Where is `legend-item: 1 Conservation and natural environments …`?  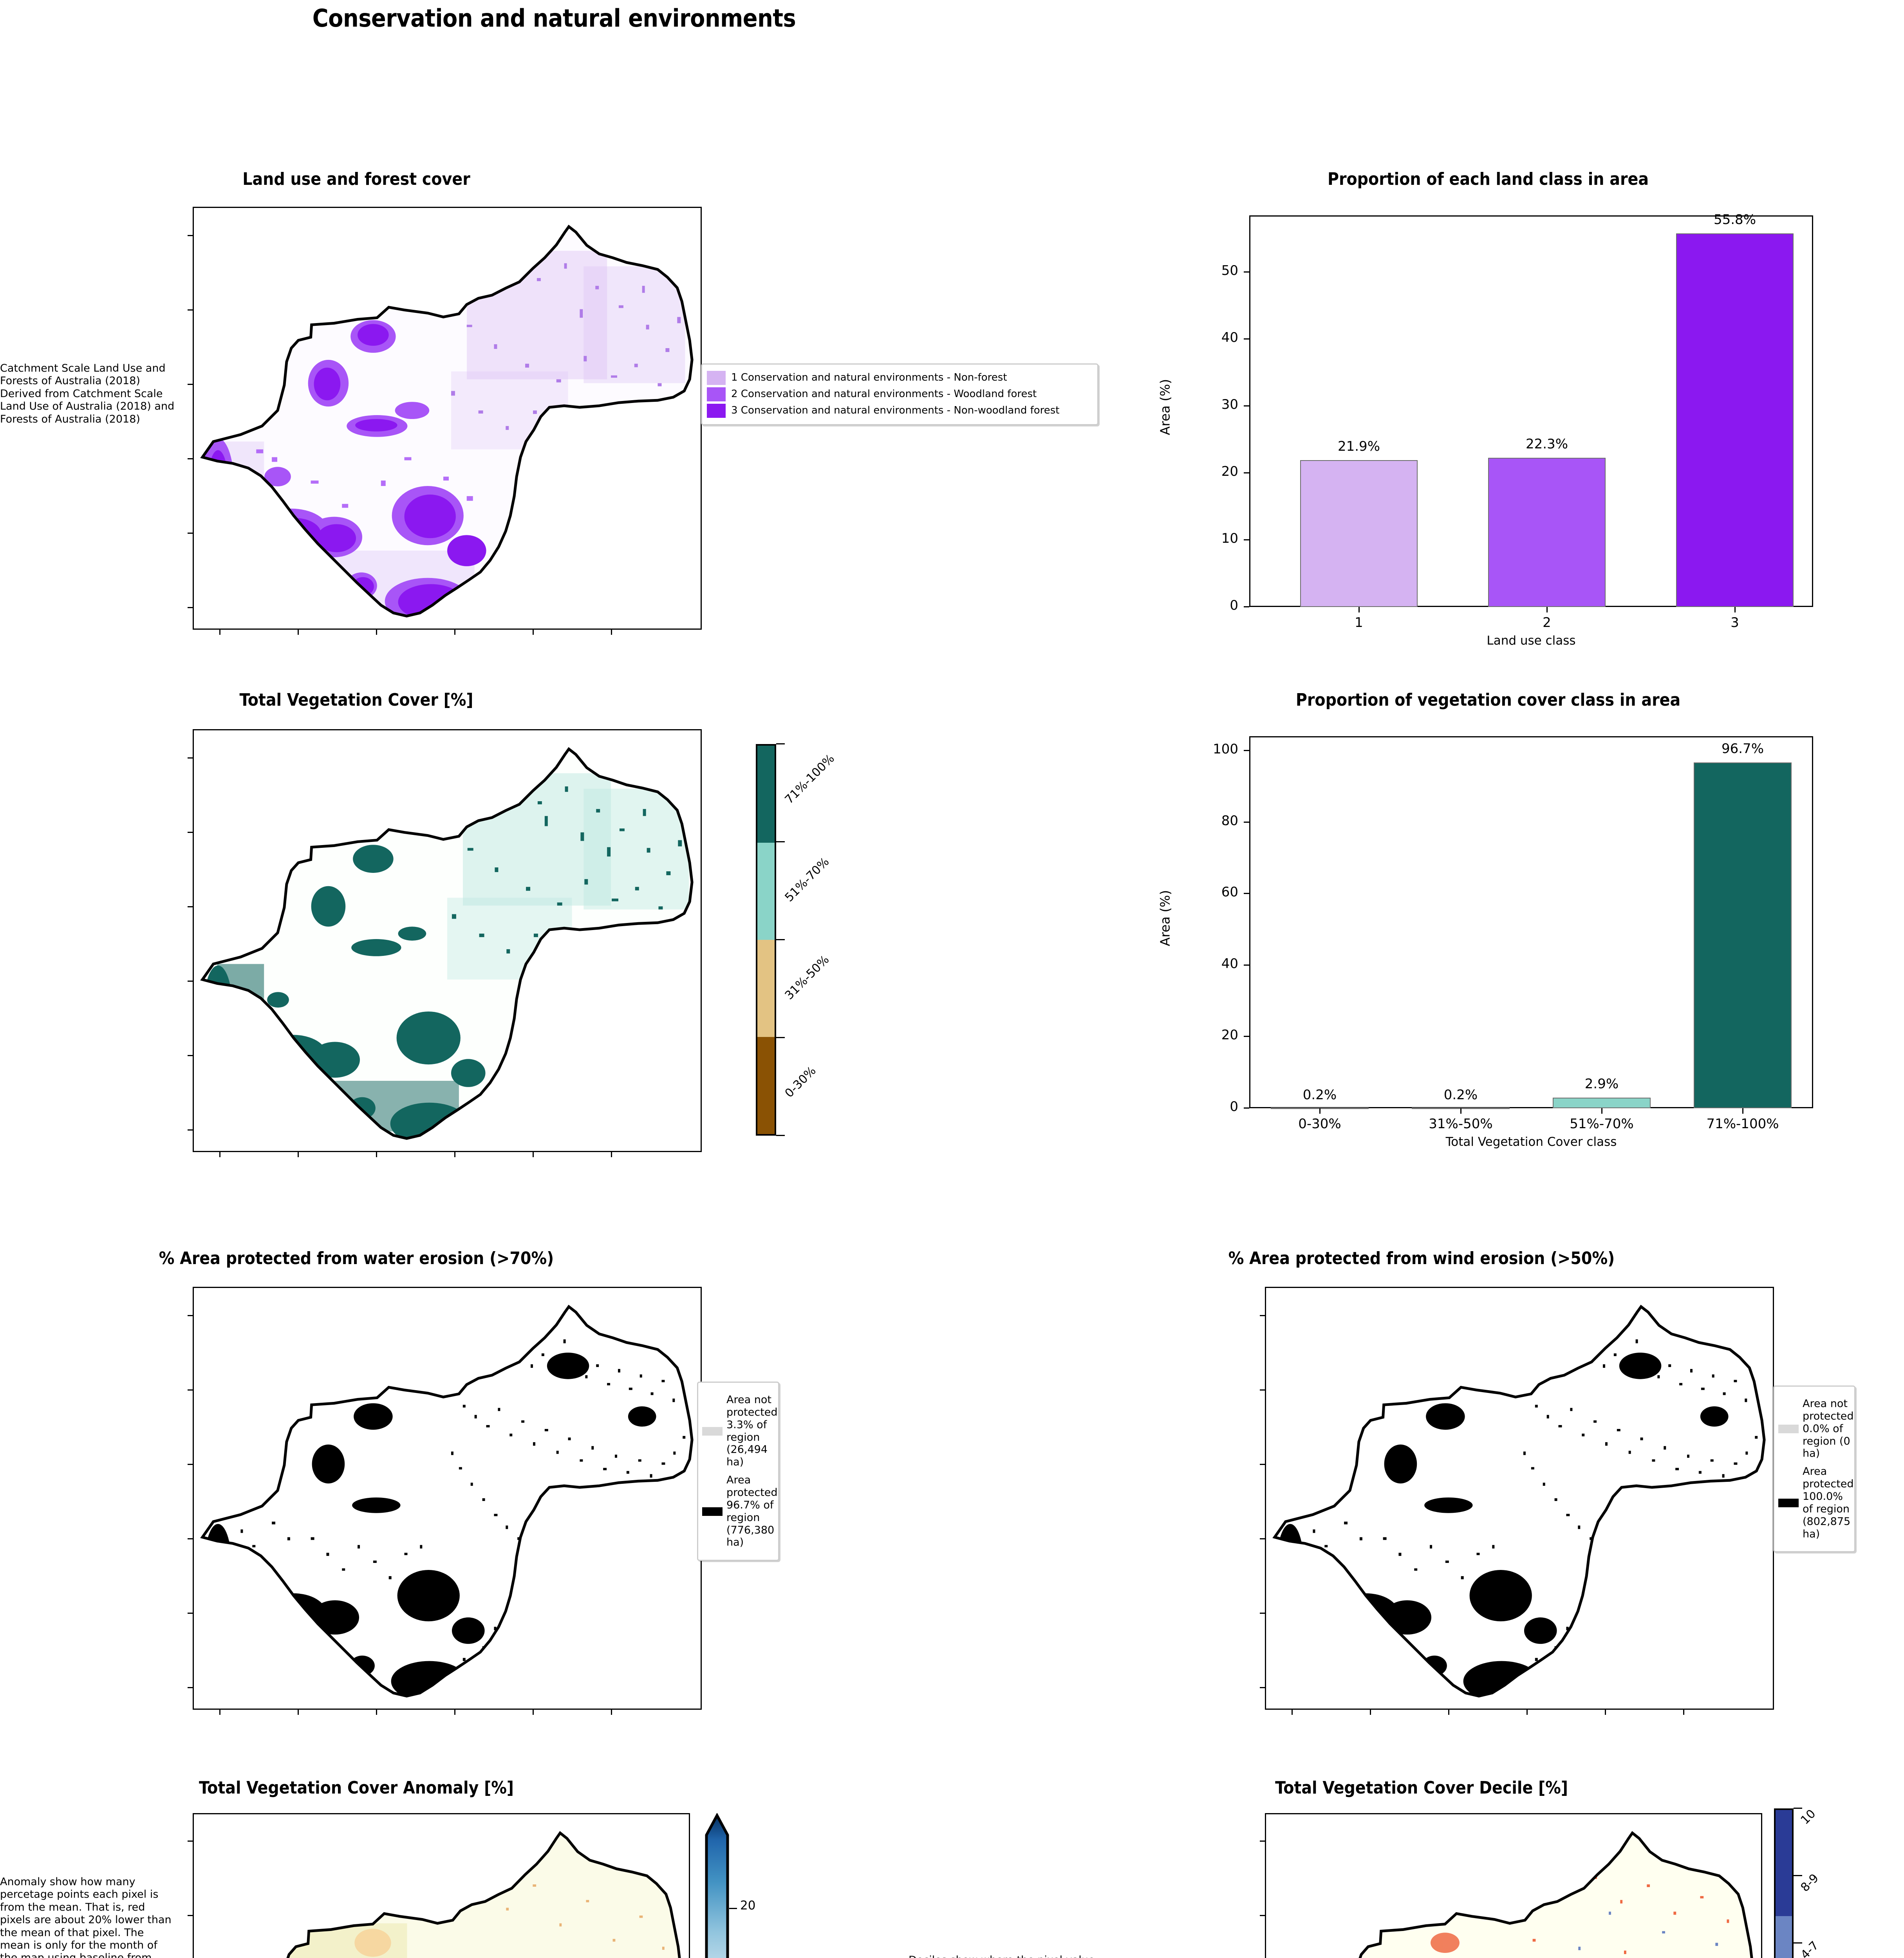
legend-item: 1 Conservation and natural environments … is located at coordinates (900, 378).